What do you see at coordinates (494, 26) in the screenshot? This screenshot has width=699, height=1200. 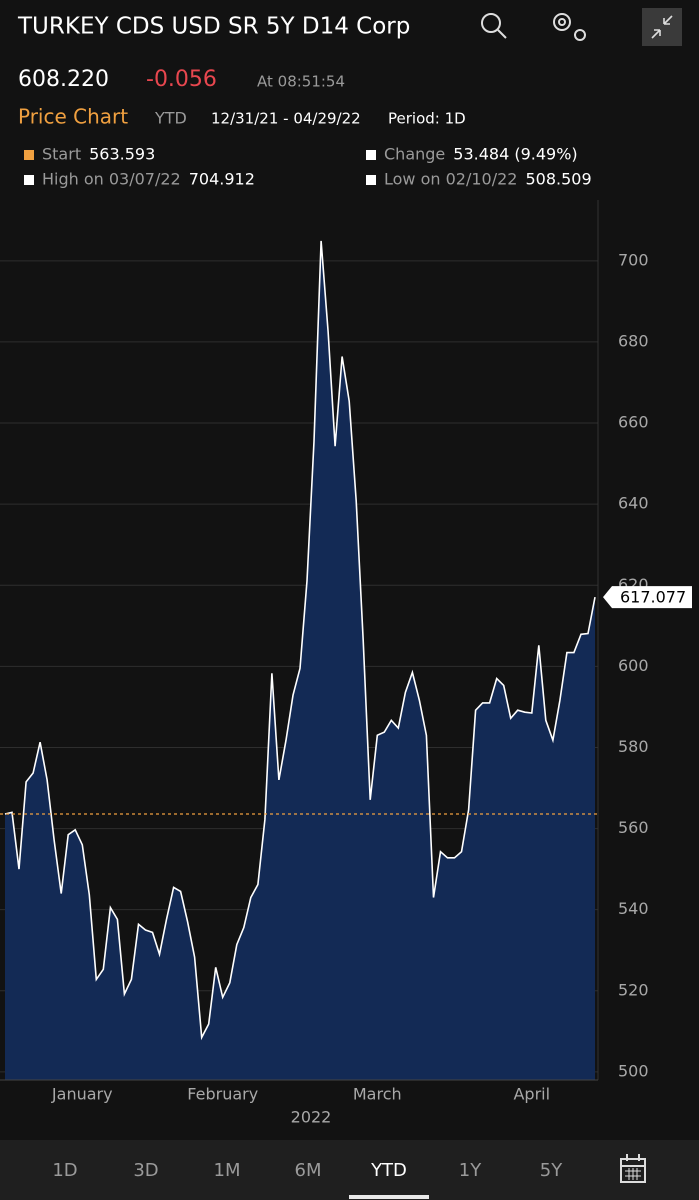 I see `search-icon` at bounding box center [494, 26].